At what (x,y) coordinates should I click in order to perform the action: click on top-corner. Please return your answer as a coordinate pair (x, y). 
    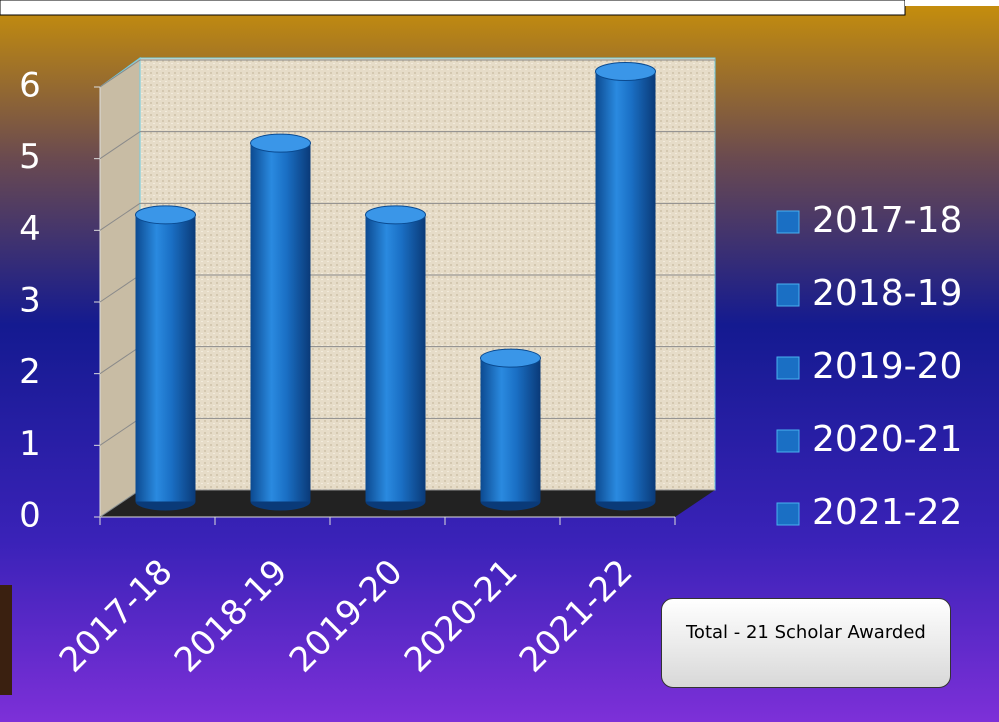
    Looking at the image, I should click on (952, 3).